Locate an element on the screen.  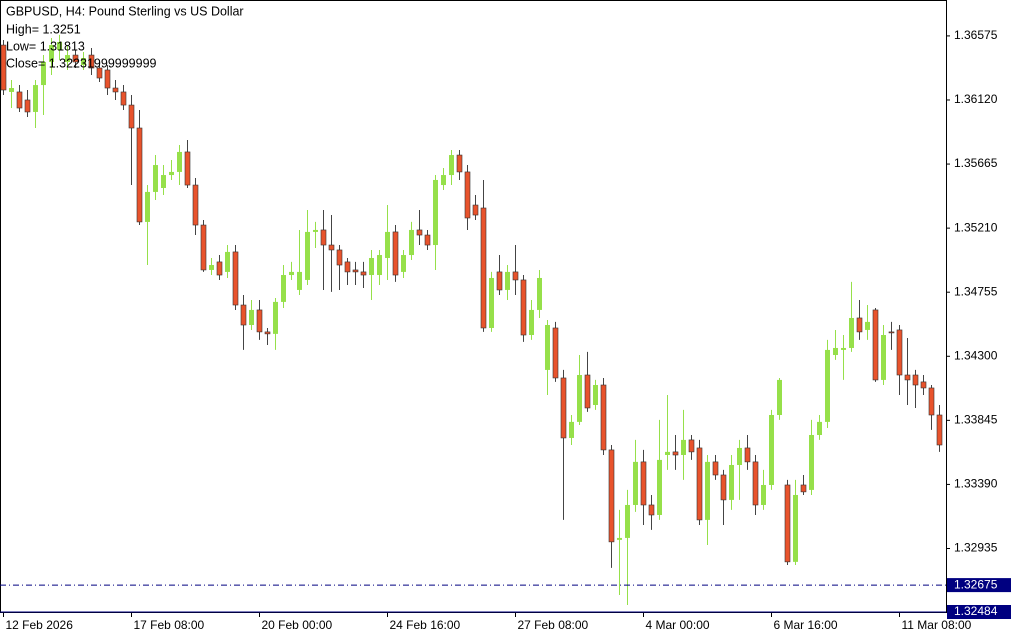
x-tick-label: 17 Feb 08:00 is located at coordinates (169, 625).